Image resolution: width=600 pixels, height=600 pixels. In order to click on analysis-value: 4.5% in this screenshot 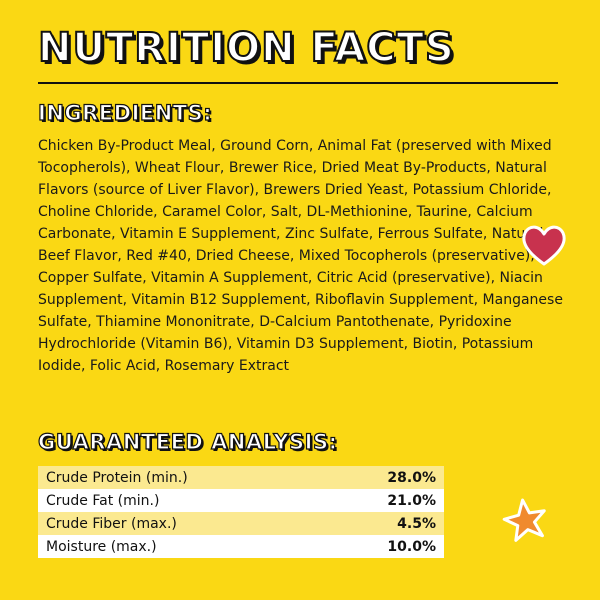, I will do `click(385, 523)`.